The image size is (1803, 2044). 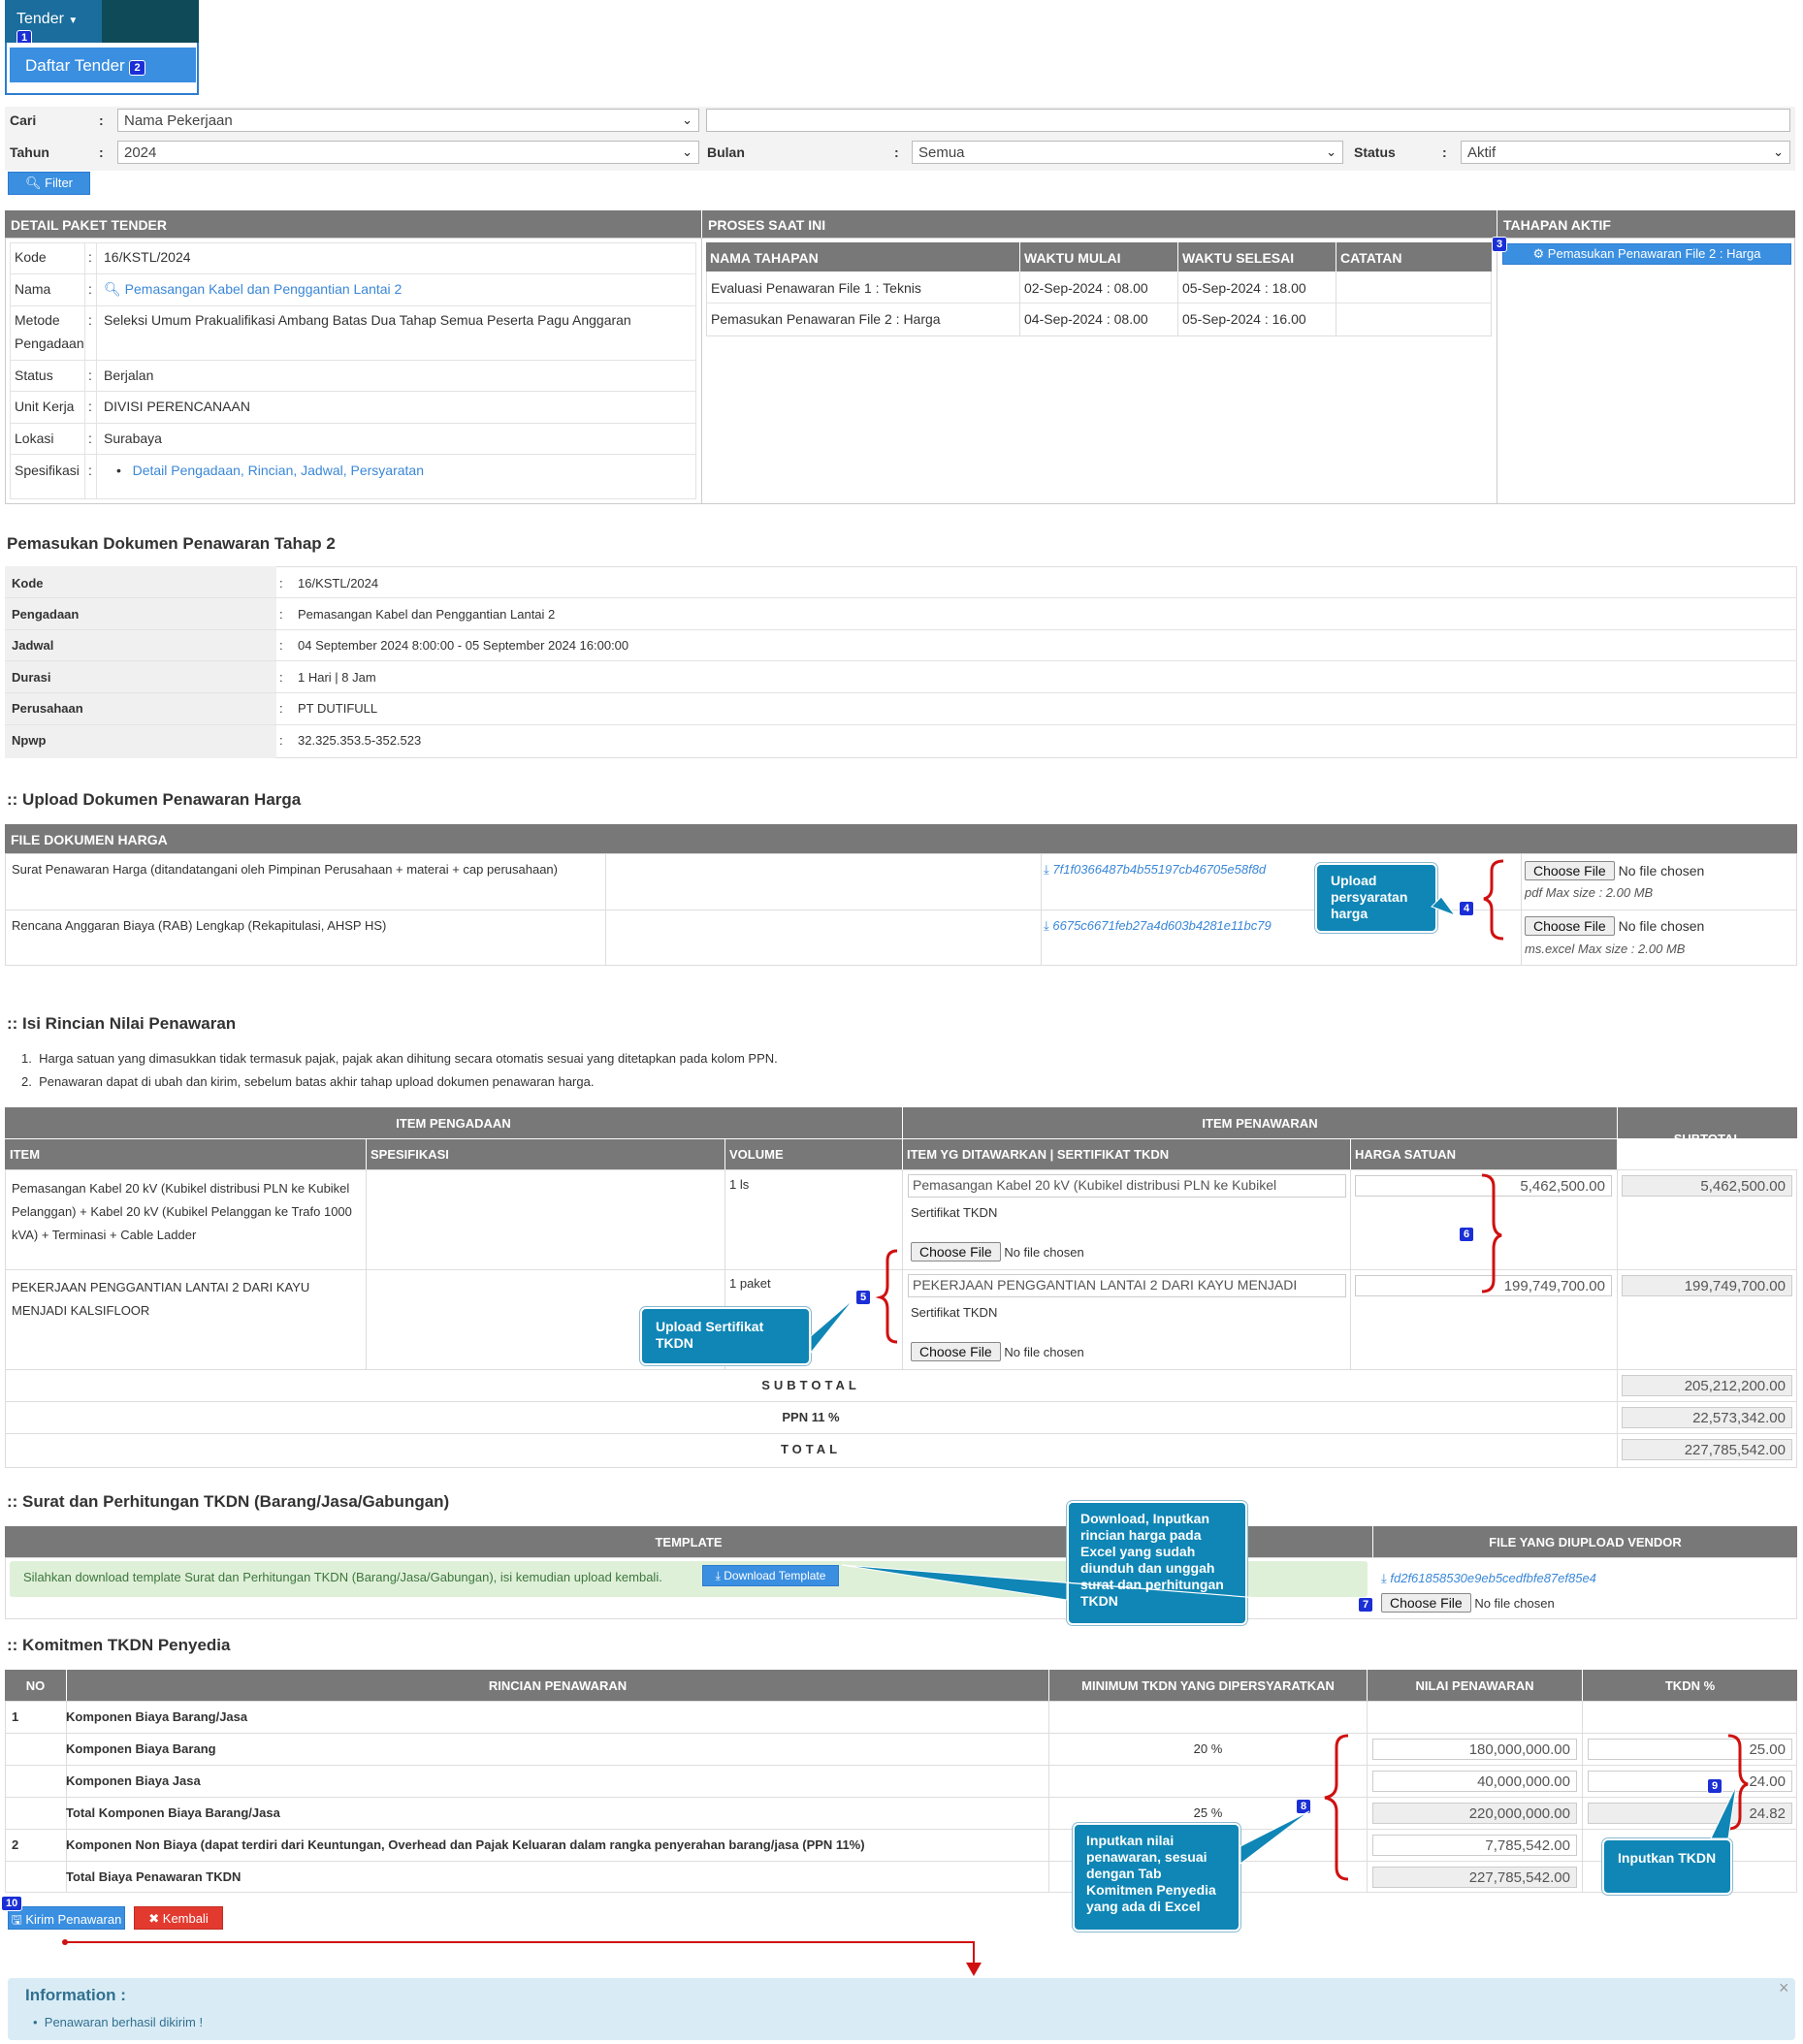 What do you see at coordinates (171, 543) in the screenshot?
I see `dokumen-title: Pemasukan Dokumen Penawaran Tahap 2` at bounding box center [171, 543].